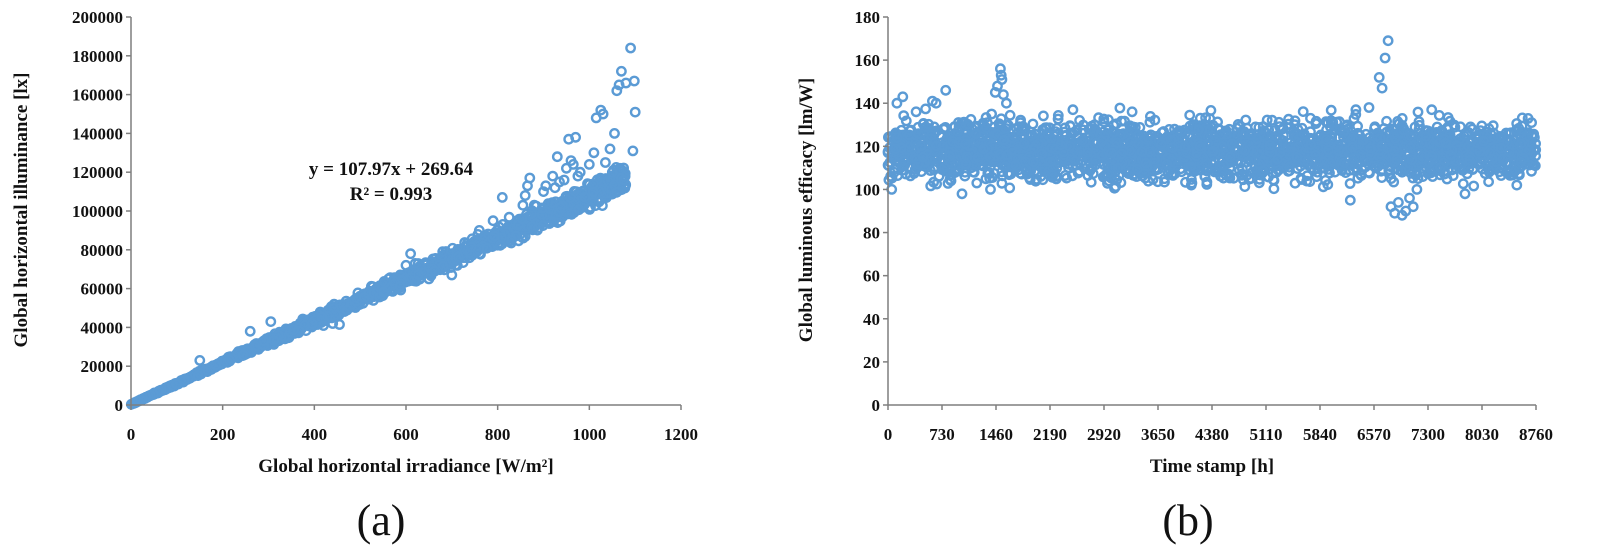 This screenshot has height=551, width=1600. Describe the element at coordinates (942, 434) in the screenshot. I see `x-tick-label: 730` at that location.